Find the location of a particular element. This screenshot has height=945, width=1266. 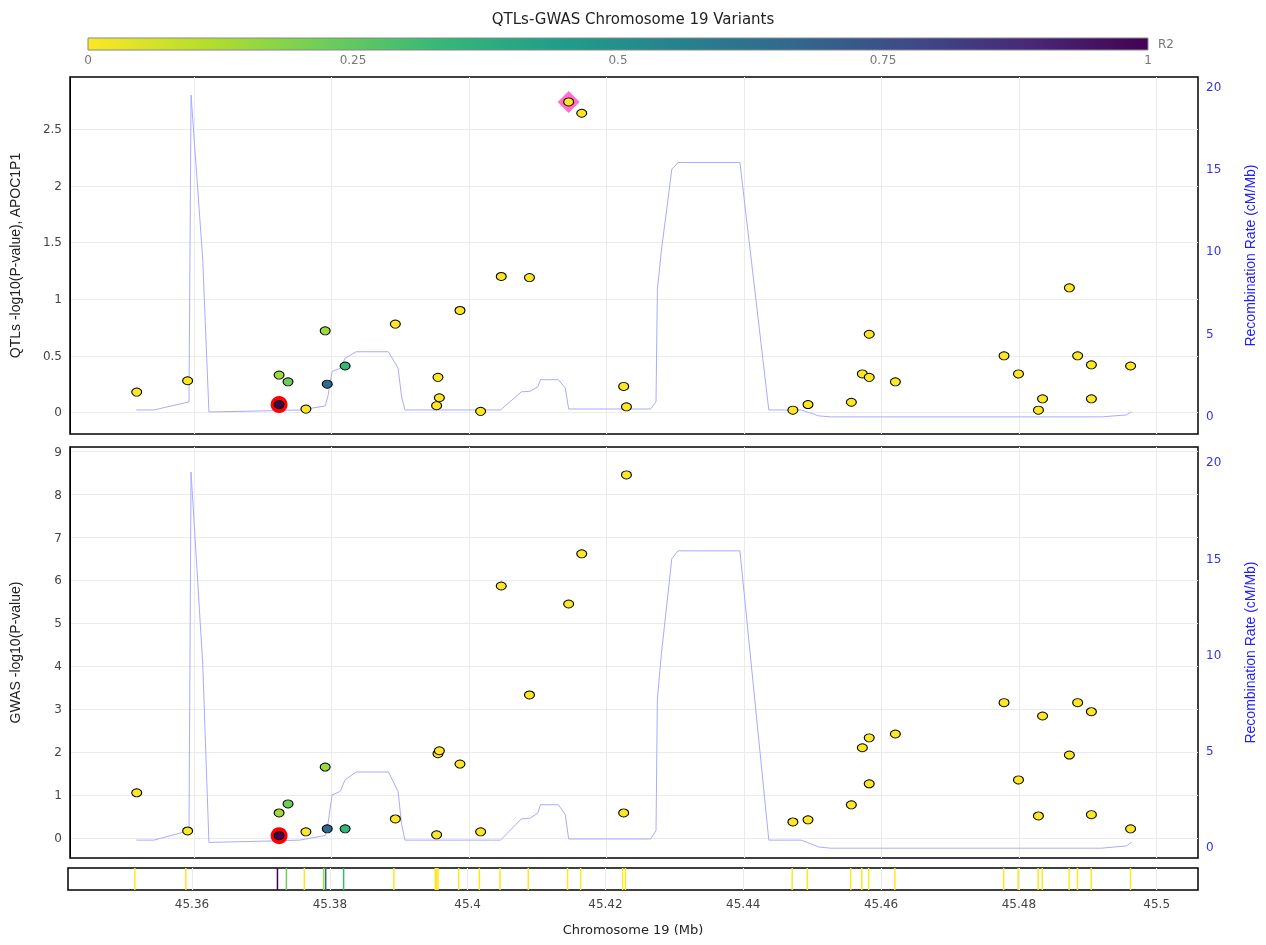

x-tick-label: 45.42 is located at coordinates (605, 904).